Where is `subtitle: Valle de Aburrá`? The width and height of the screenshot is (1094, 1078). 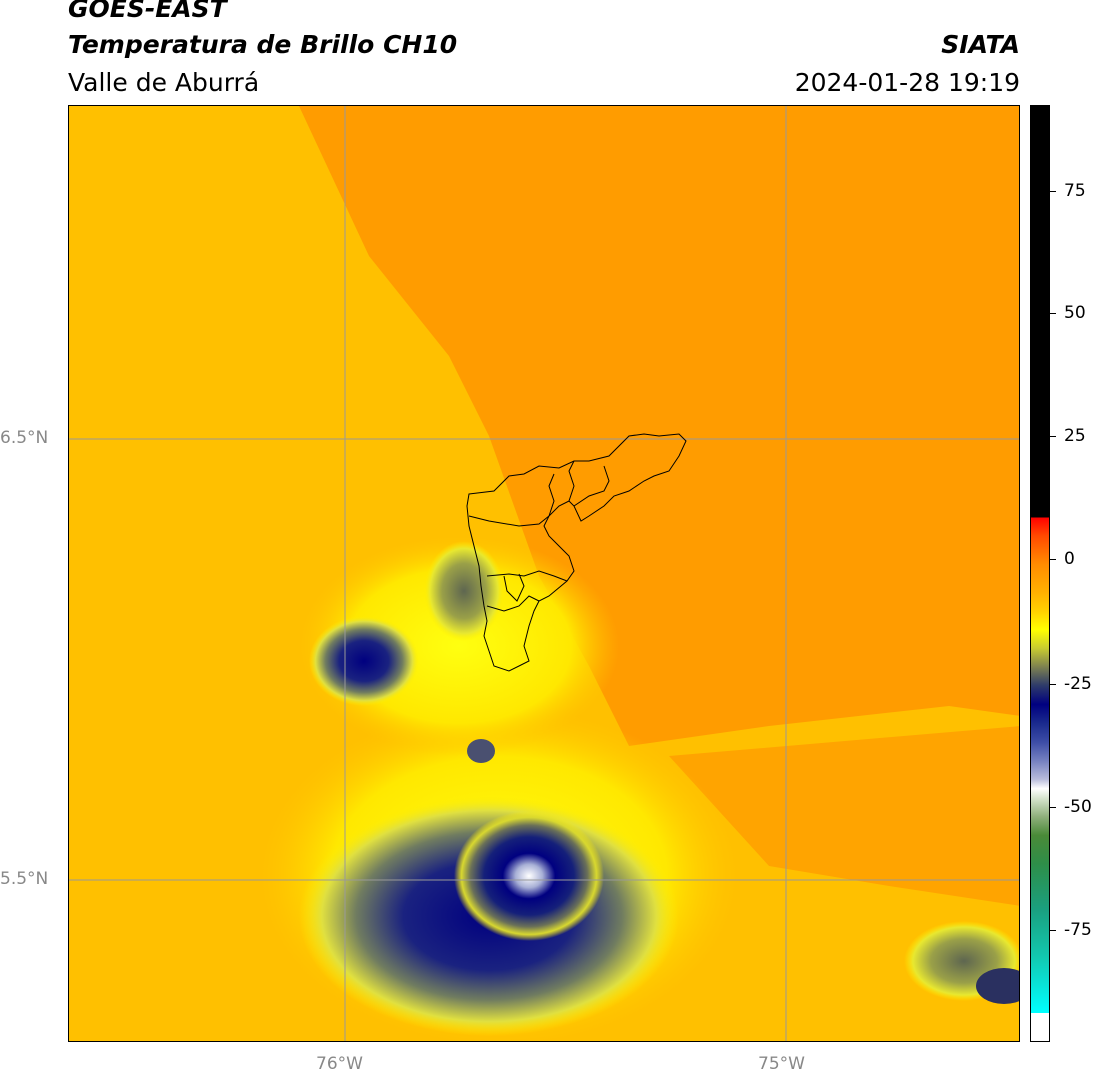 subtitle: Valle de Aburrá is located at coordinates (164, 82).